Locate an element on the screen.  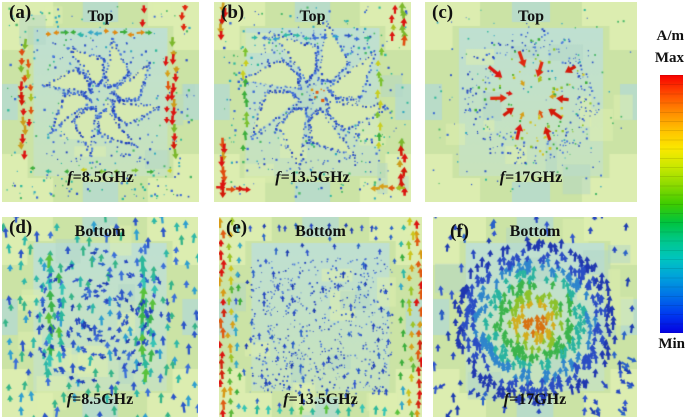
colorbar: A/m Max Min is located at coordinates (662, 210).